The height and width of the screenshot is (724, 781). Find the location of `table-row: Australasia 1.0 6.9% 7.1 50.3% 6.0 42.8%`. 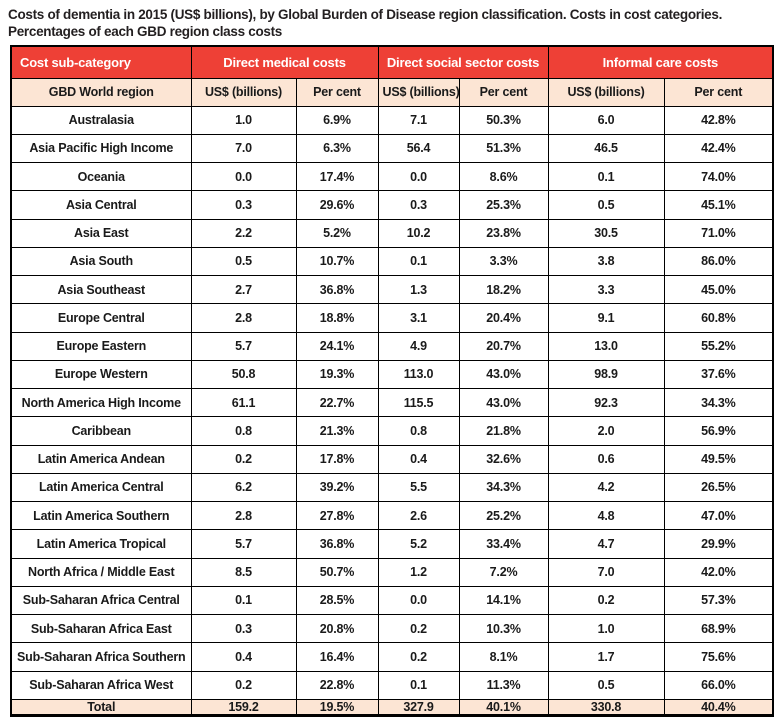

table-row: Australasia 1.0 6.9% 7.1 50.3% 6.0 42.8% is located at coordinates (392, 120).